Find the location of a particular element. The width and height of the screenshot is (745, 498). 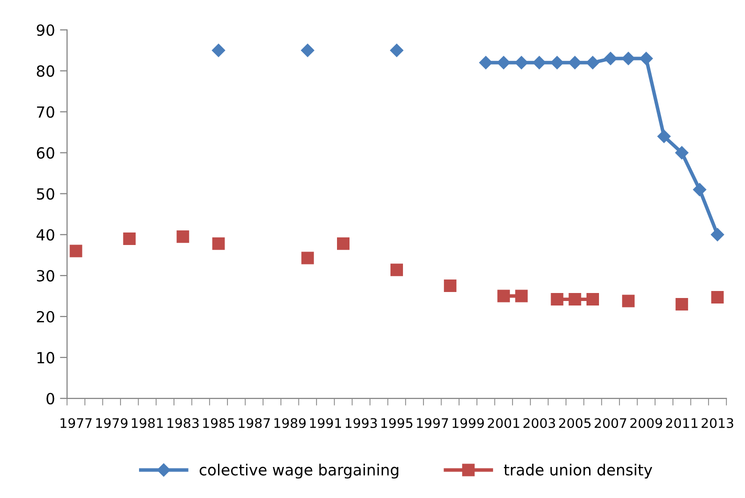

x-tick-label: 2005 is located at coordinates (575, 423).